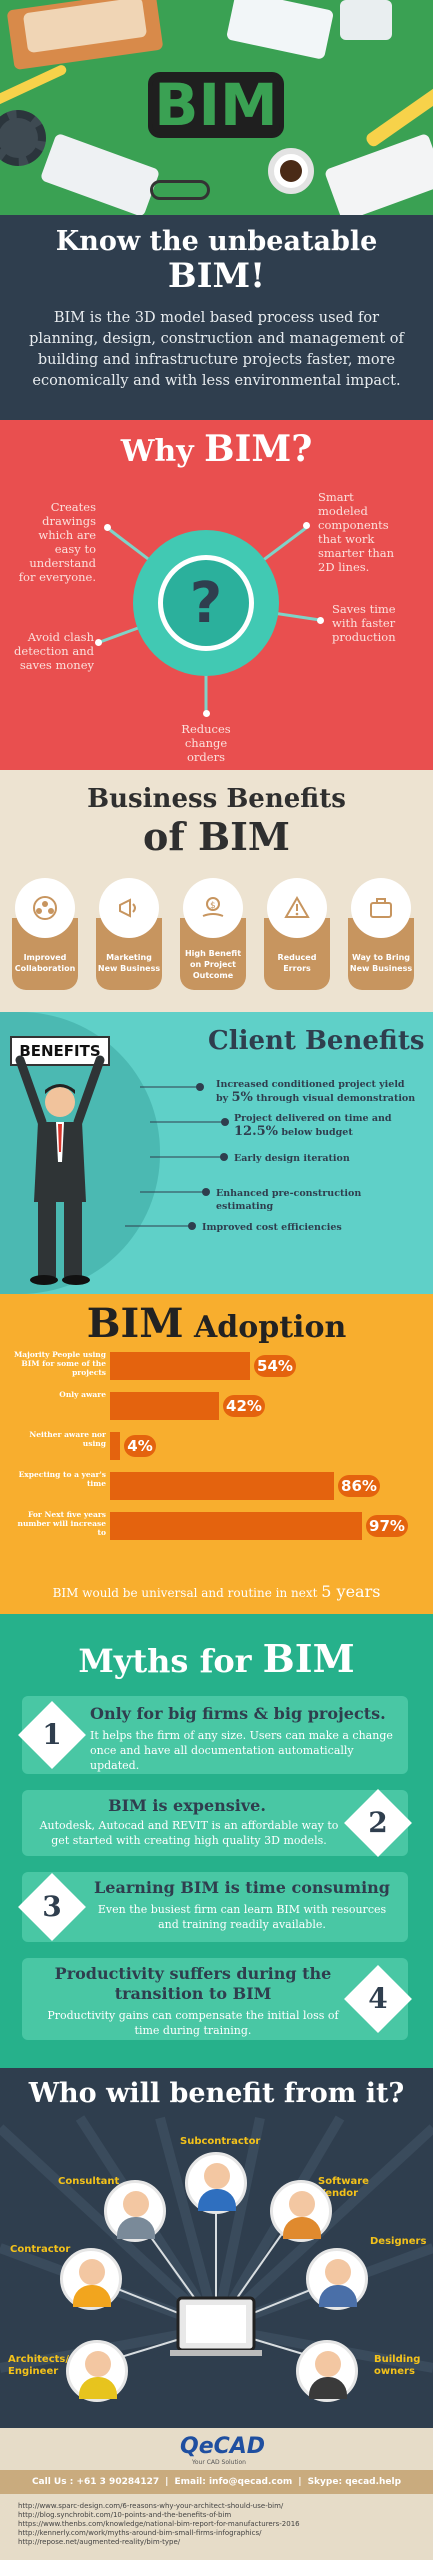 This screenshot has height=2560, width=433. Describe the element at coordinates (89, 2181) in the screenshot. I see `role-label: Consultant` at that location.